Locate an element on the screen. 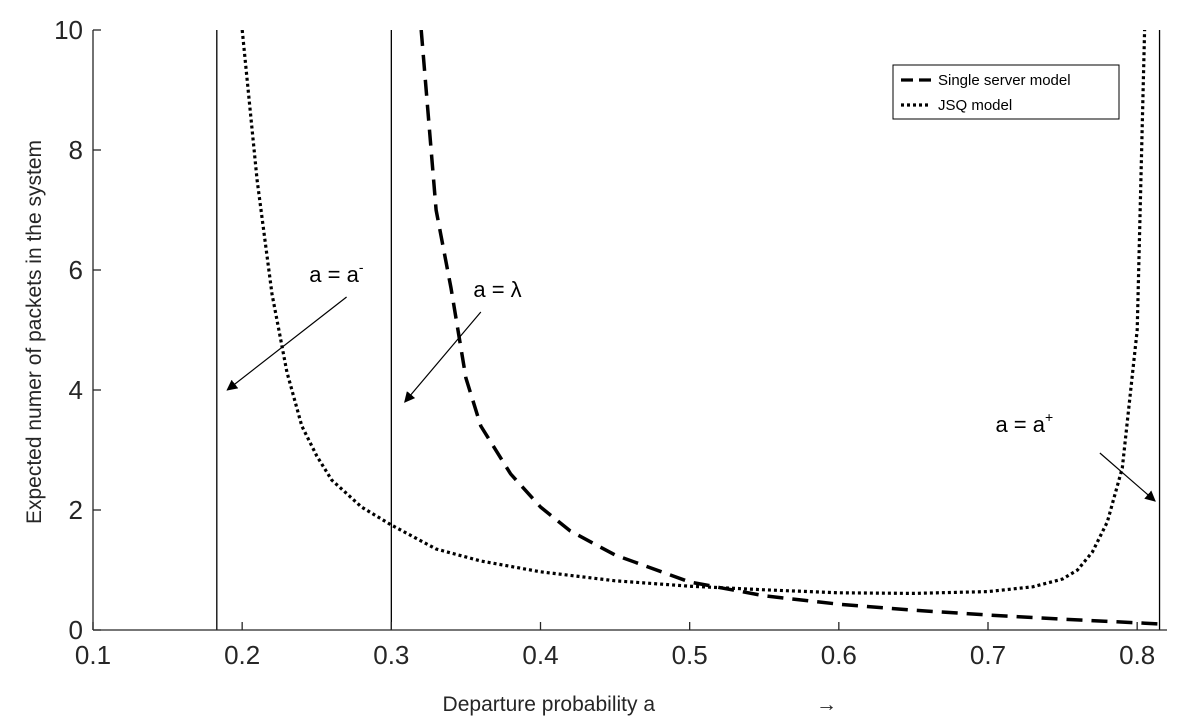 The height and width of the screenshot is (722, 1179). x-tick-label: 0.3 is located at coordinates (391, 655).